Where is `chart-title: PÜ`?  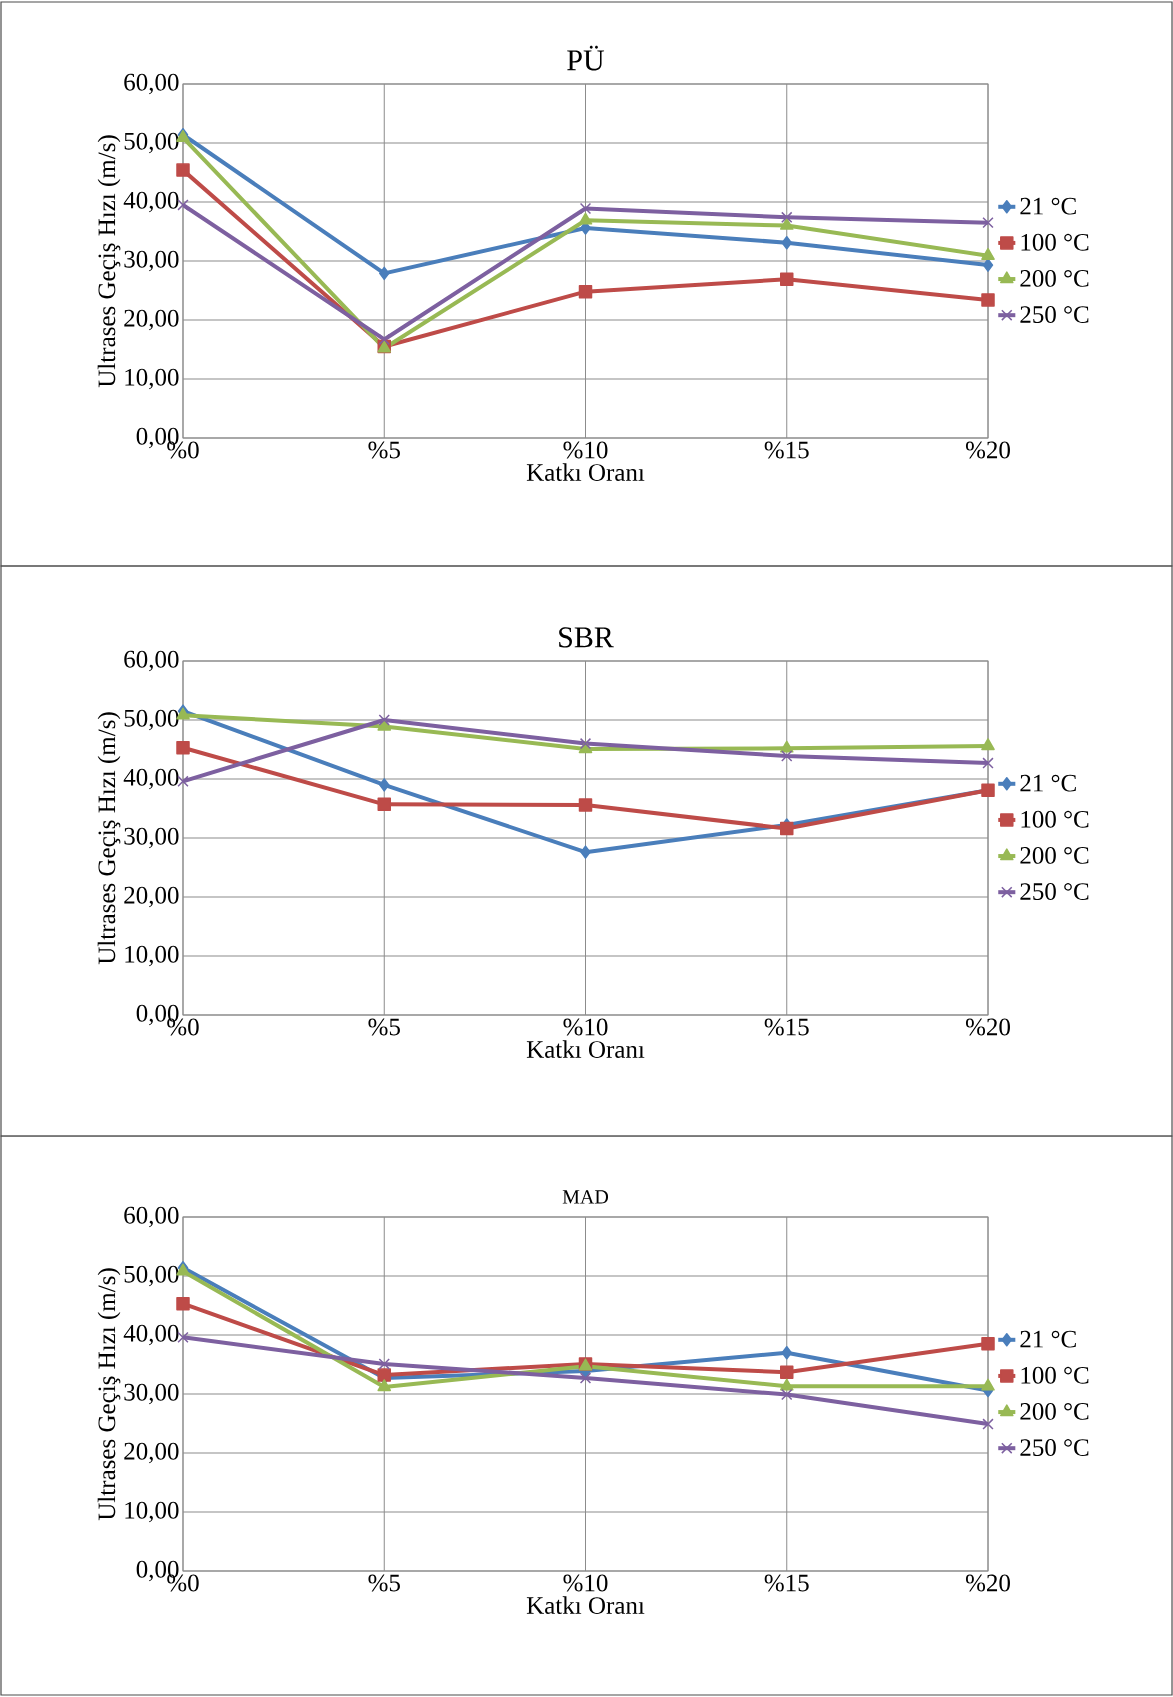
chart-title: PÜ is located at coordinates (586, 58).